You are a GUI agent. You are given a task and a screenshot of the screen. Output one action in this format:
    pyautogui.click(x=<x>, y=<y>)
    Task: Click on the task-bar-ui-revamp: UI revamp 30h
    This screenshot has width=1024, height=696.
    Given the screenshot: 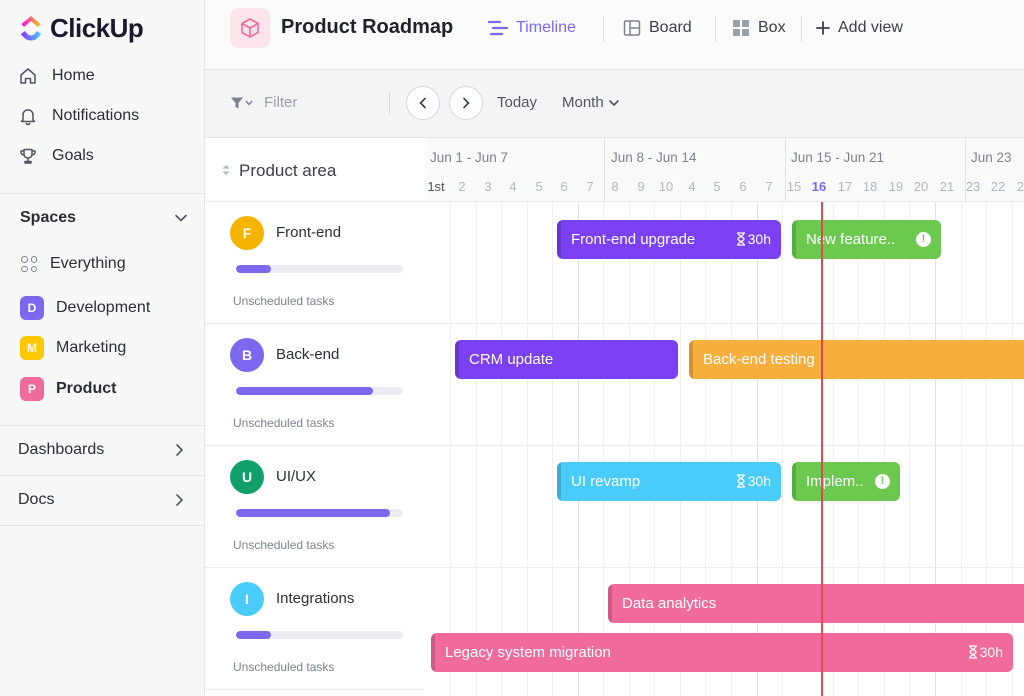 What is the action you would take?
    pyautogui.click(x=669, y=481)
    